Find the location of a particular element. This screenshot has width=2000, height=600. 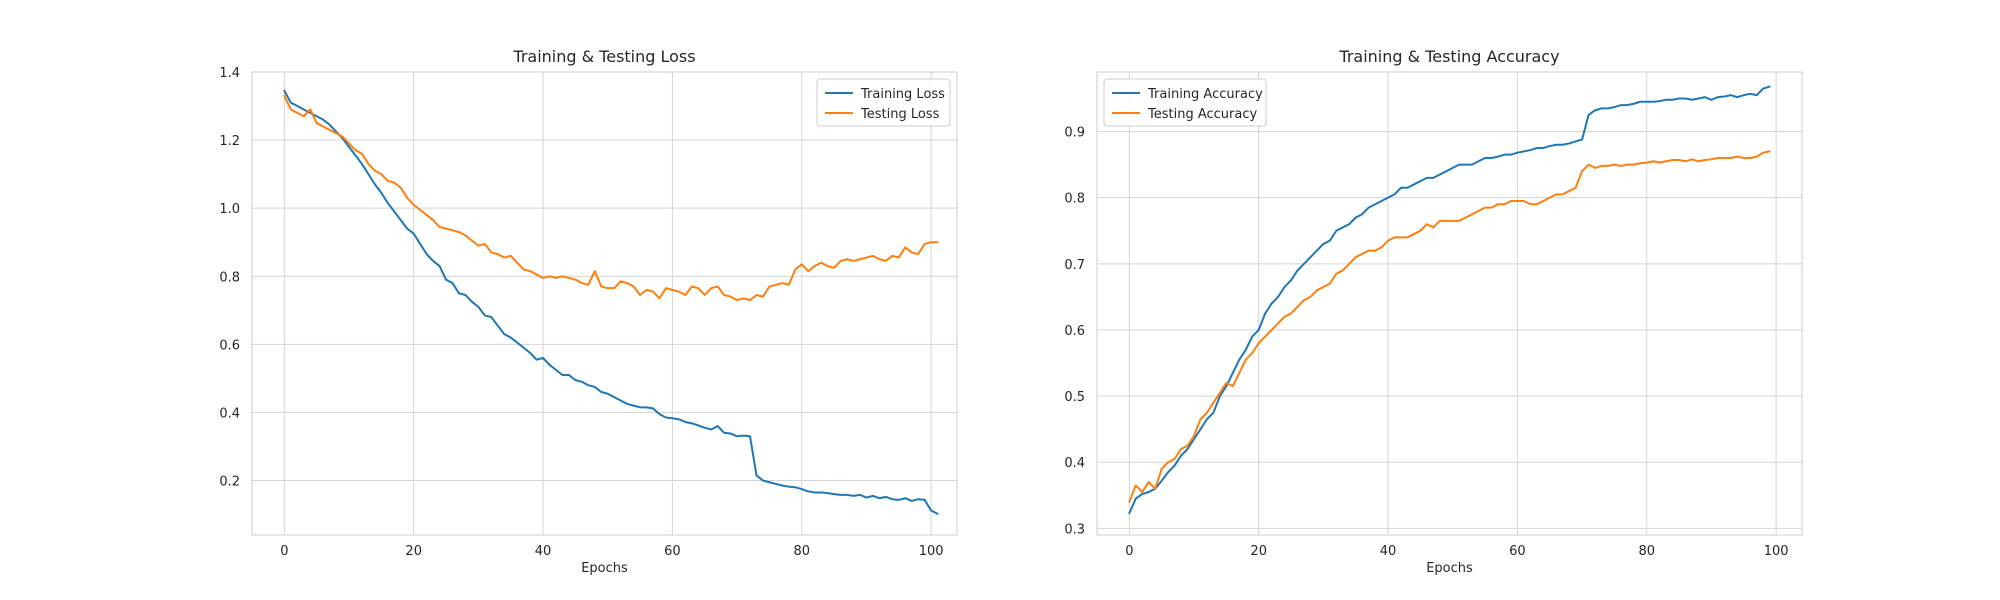

y-tick-label: 0.3 is located at coordinates (1074, 529).